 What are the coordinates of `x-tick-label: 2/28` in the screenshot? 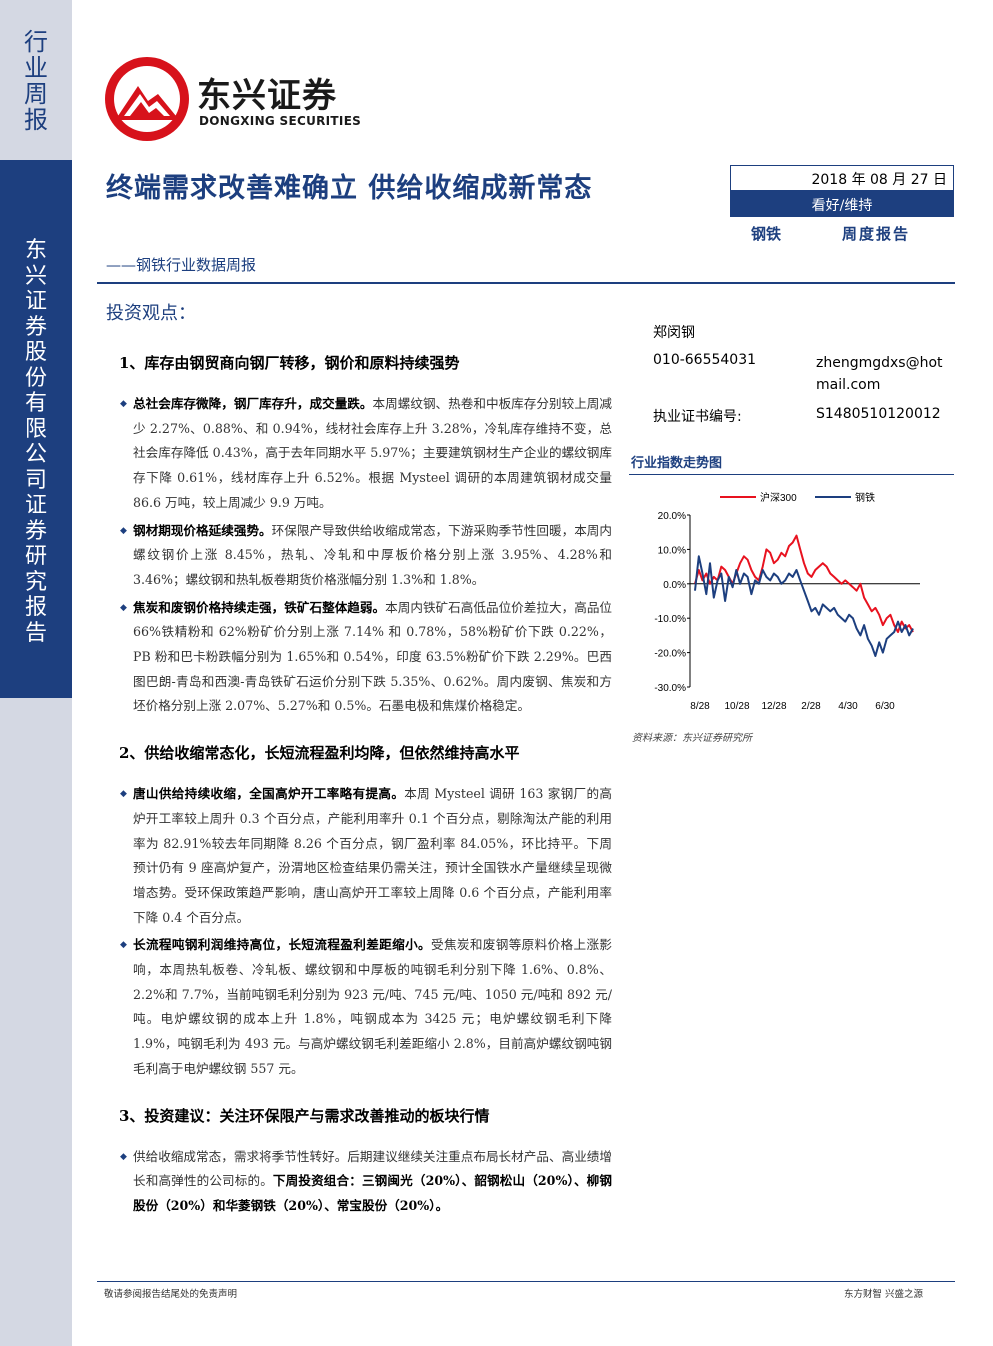 It's located at (811, 706).